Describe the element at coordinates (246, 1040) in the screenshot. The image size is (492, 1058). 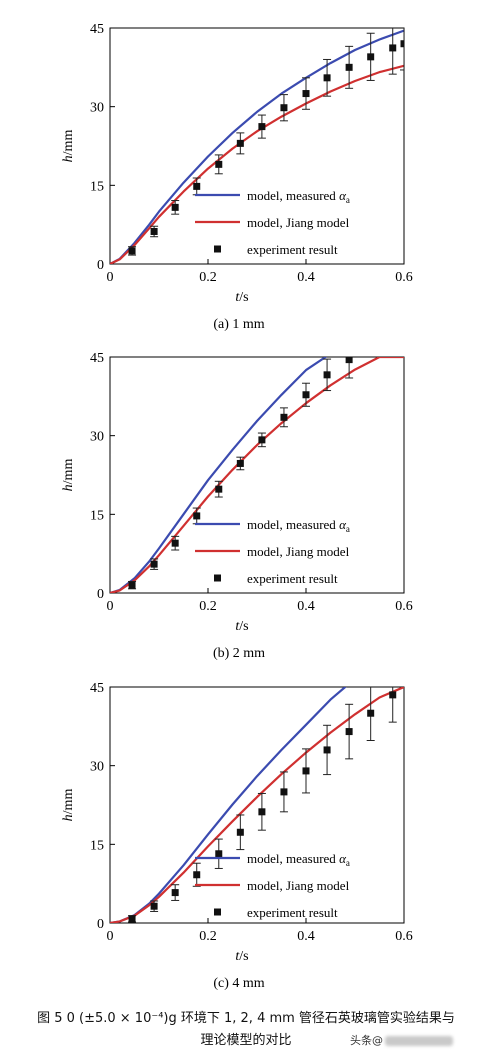
I see `caption-line-2: 理论模型的对比` at that location.